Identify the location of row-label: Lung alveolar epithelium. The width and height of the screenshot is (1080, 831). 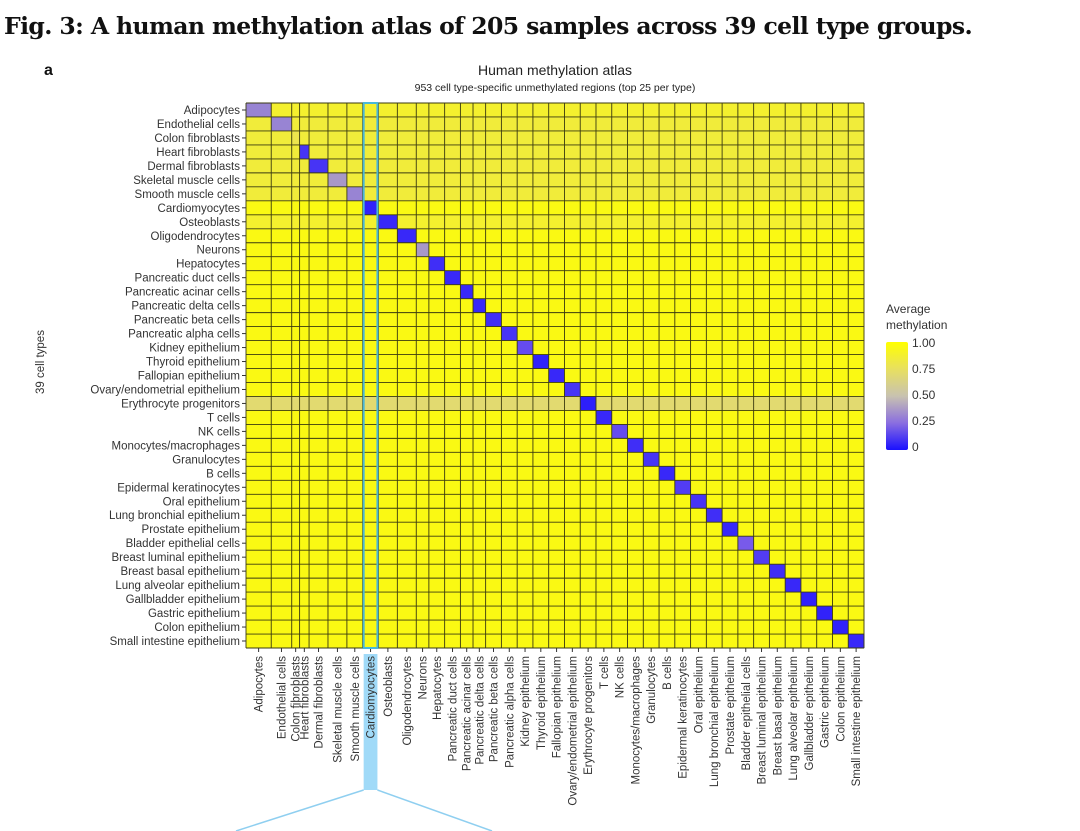
(177, 586).